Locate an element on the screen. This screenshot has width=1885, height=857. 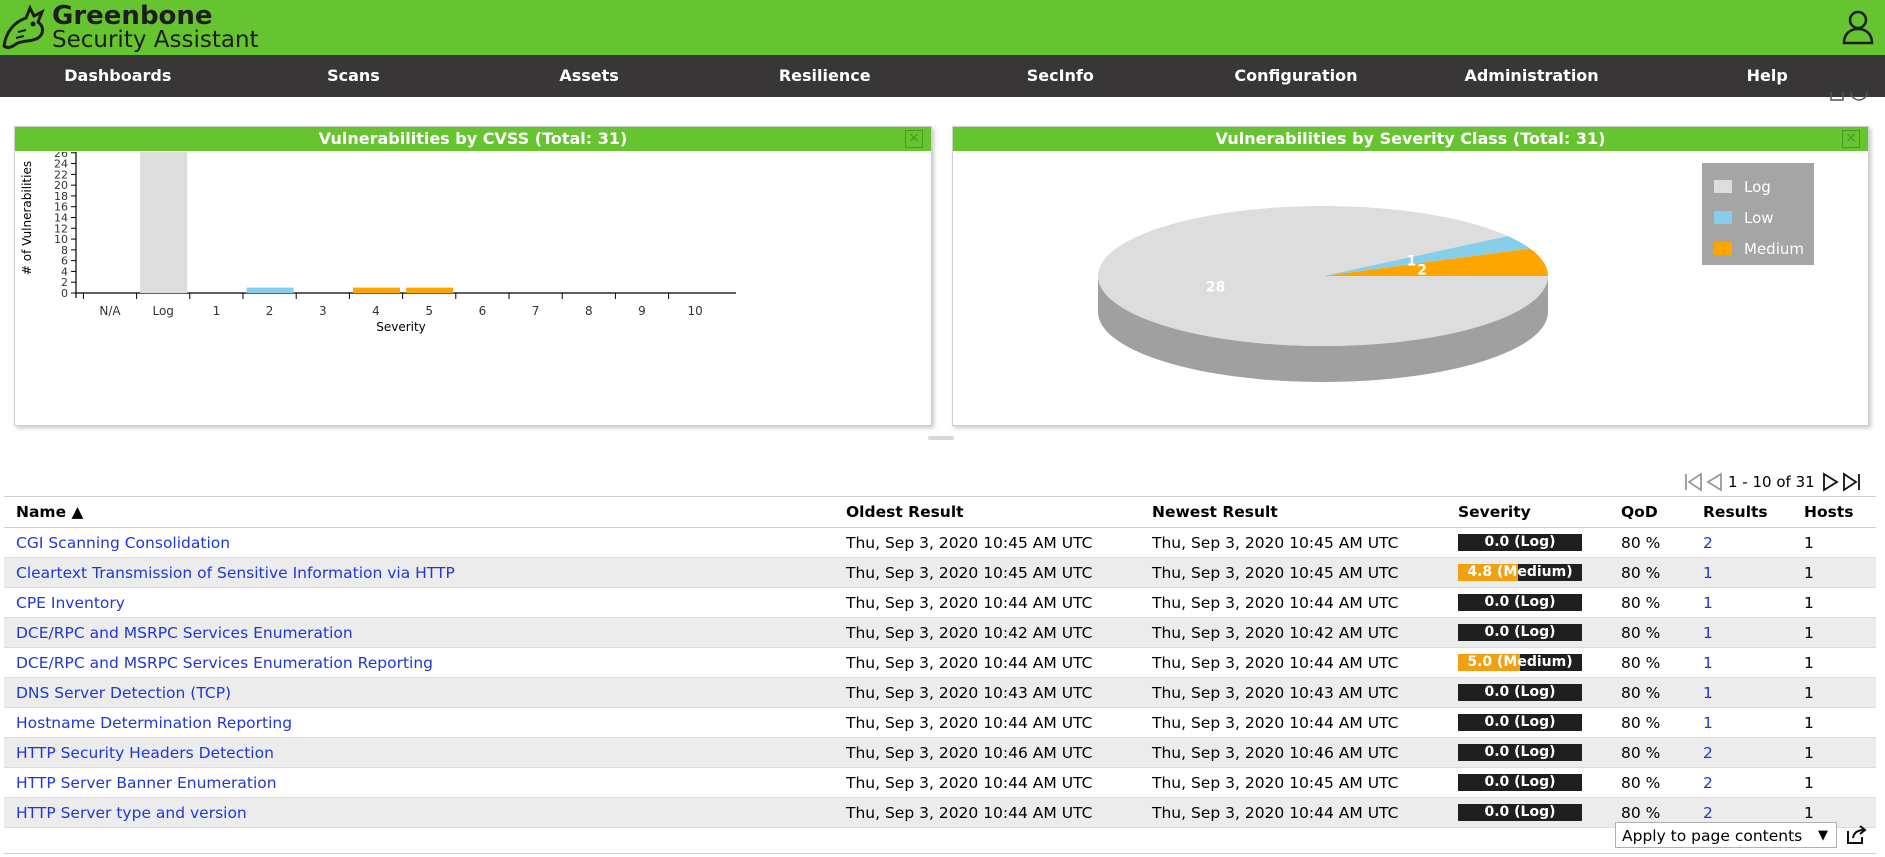
next-page-icon is located at coordinates (1831, 482).